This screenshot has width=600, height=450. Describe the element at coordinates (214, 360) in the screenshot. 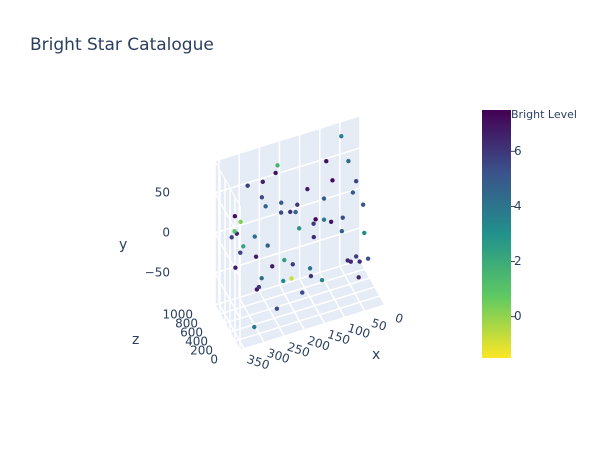

I see `z-tick-label: 0` at that location.